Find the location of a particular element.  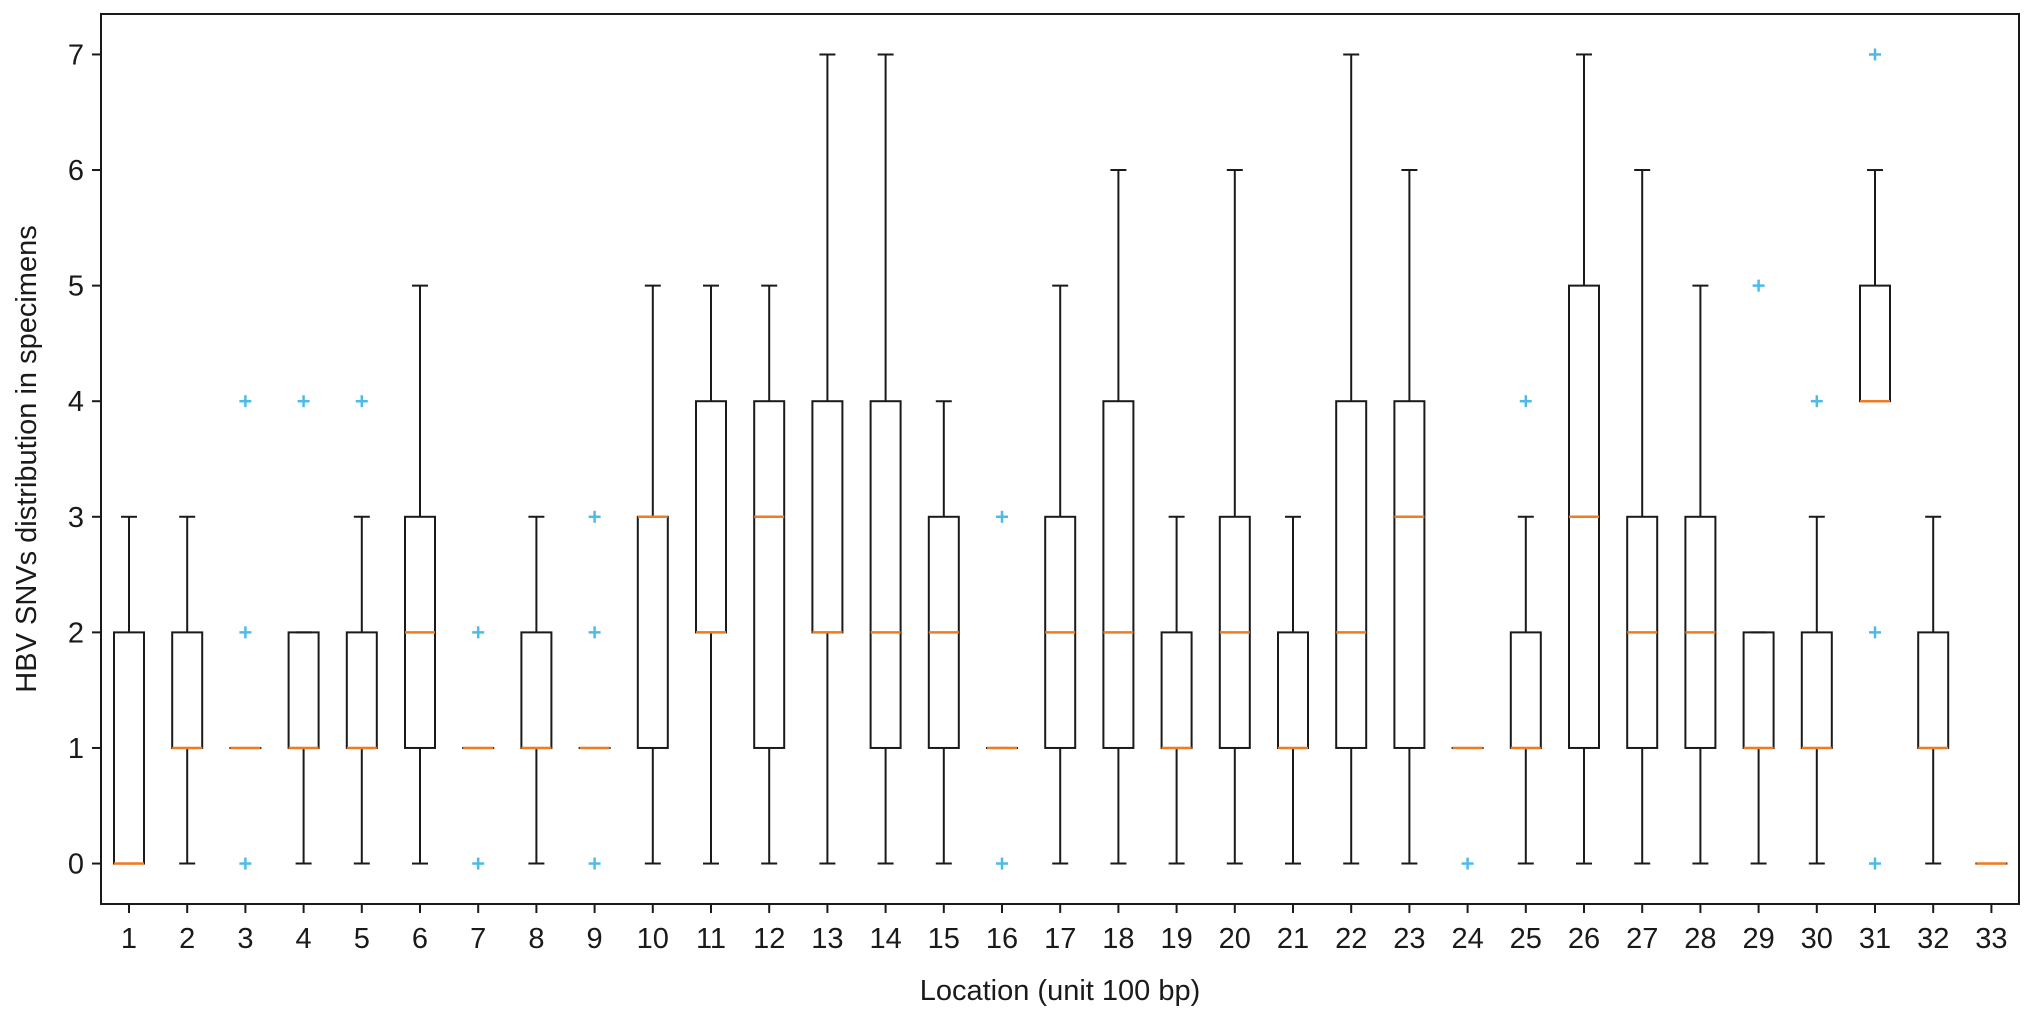

x-tick-label: 14 is located at coordinates (885, 939).